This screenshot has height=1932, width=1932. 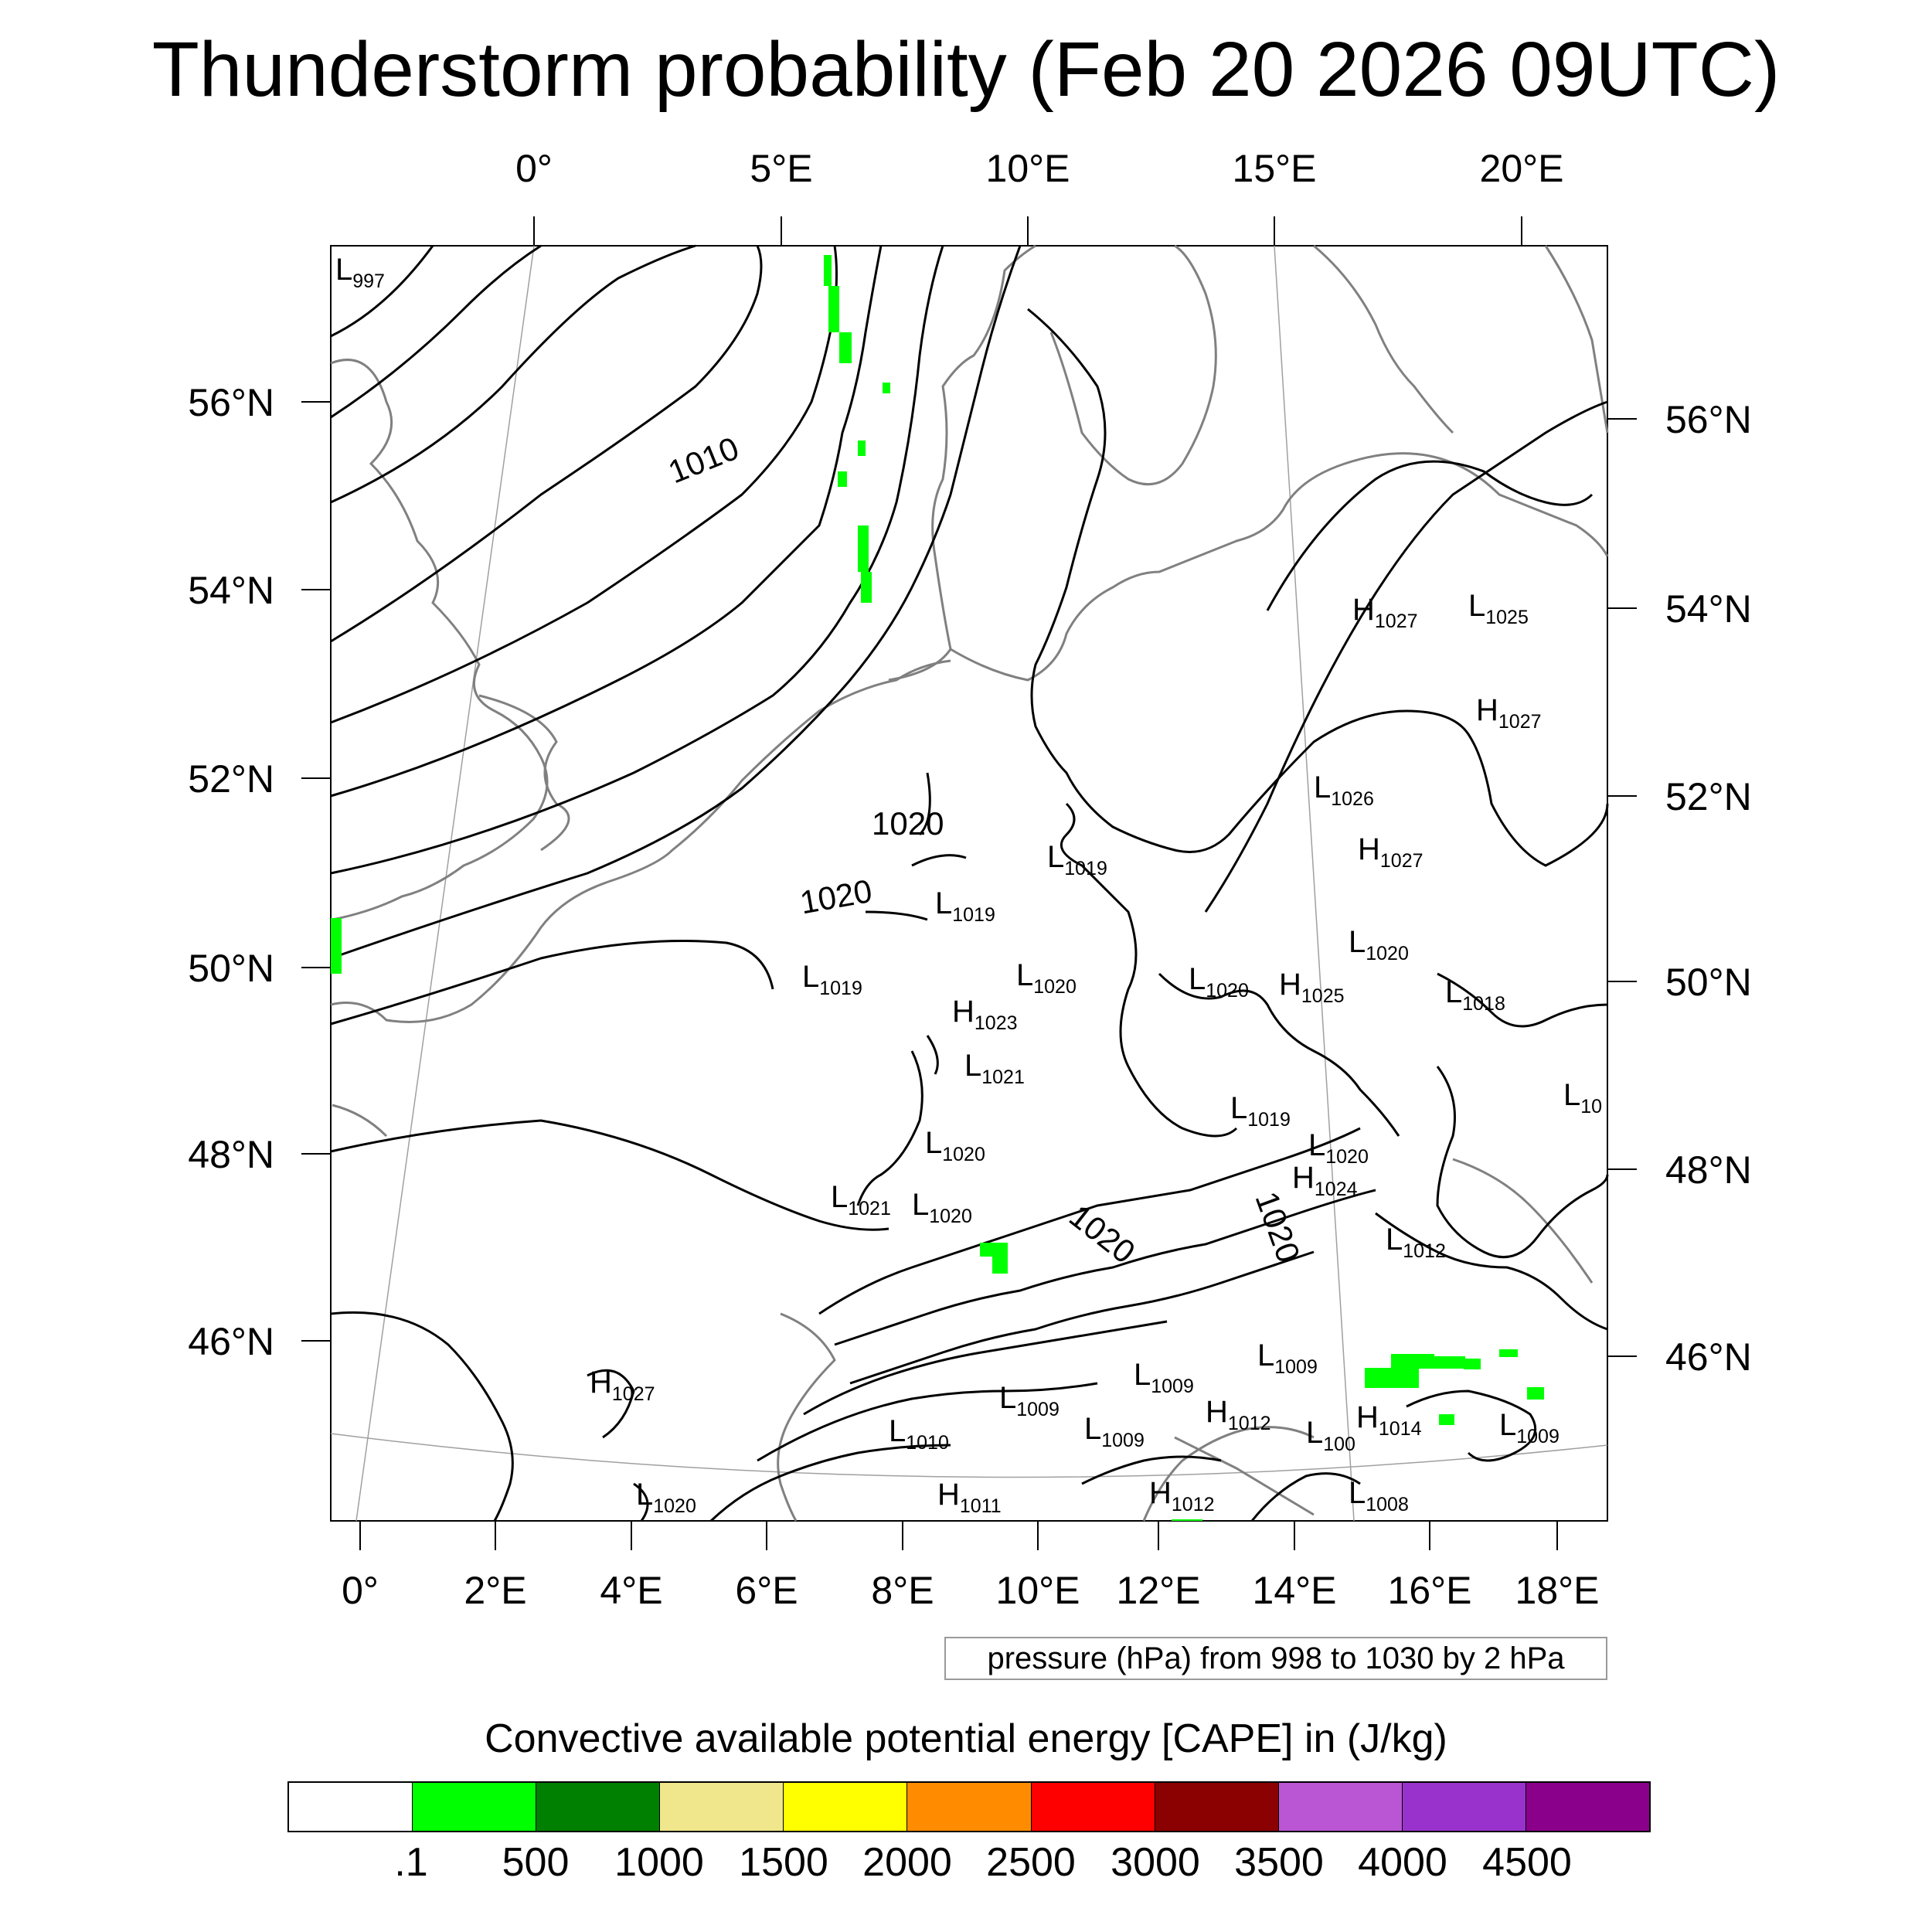 I want to click on bottom-lon-label: 0°, so click(x=360, y=1590).